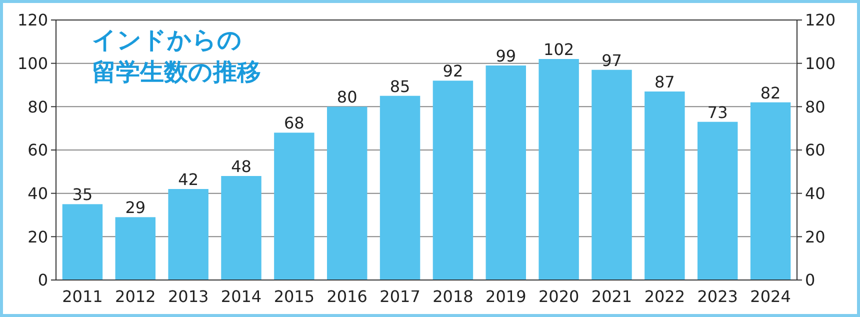 The image size is (860, 317). I want to click on x-tick-label: 2023, so click(717, 296).